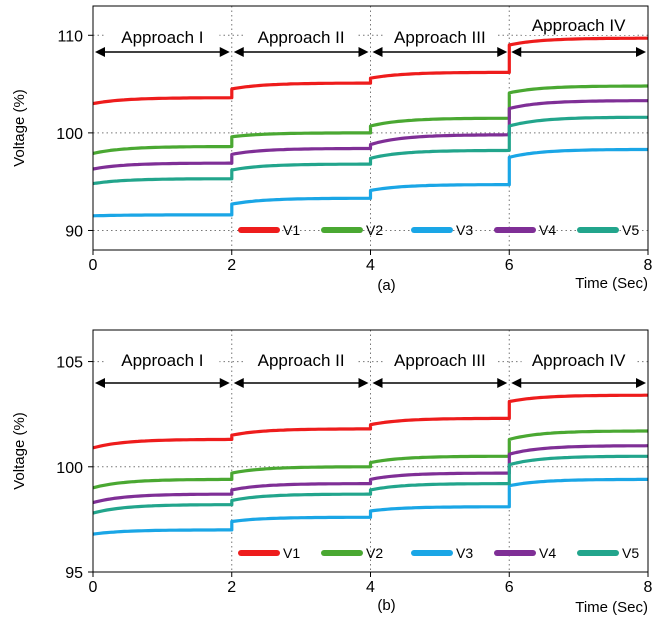  I want to click on panel-caption: (a), so click(386, 285).